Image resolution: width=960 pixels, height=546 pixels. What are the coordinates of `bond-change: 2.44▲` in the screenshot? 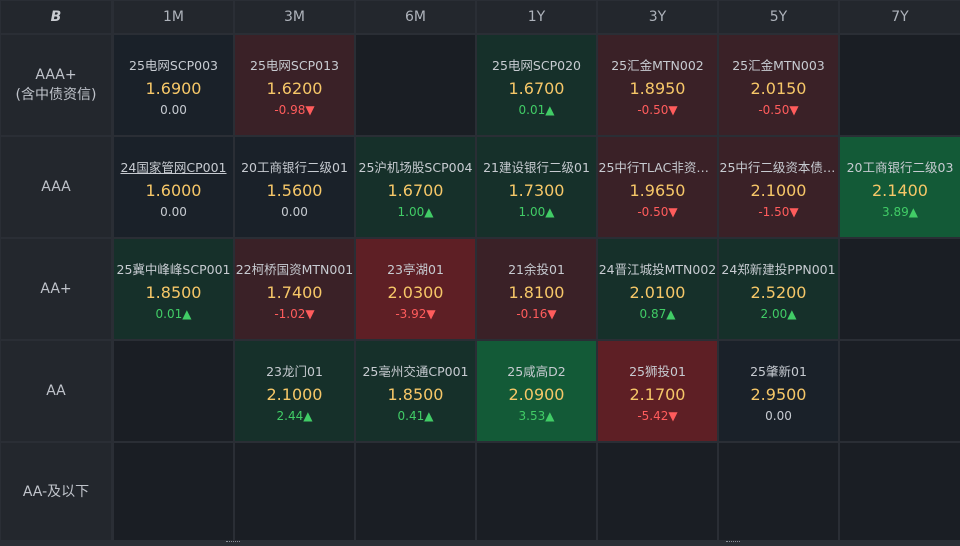 It's located at (295, 416).